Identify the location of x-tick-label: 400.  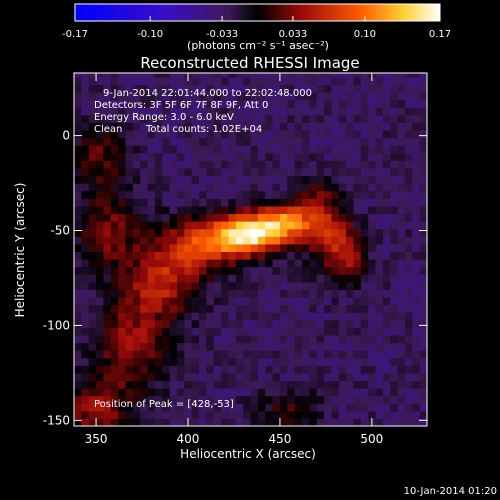
(188, 439).